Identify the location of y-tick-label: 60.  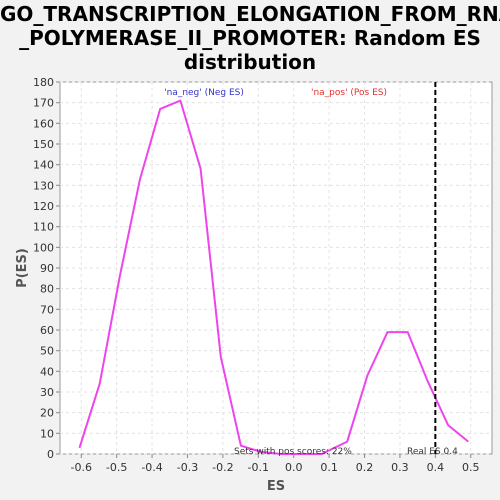
(47, 330).